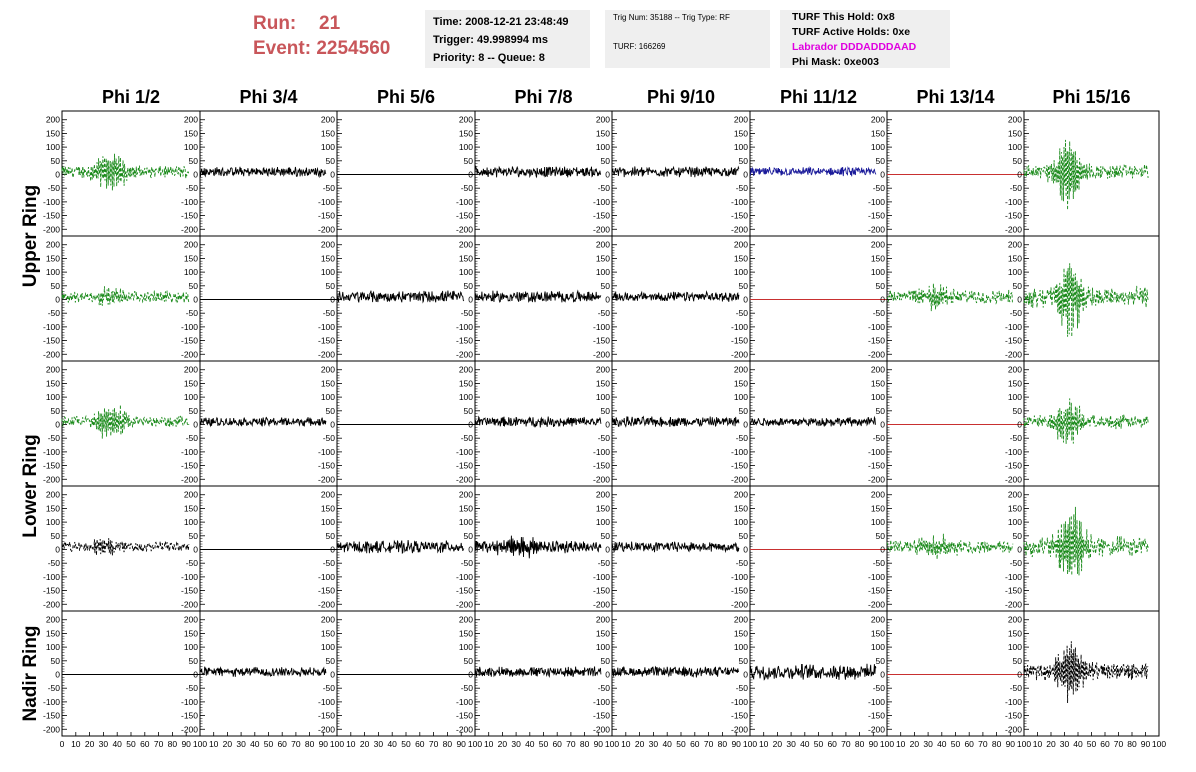  Describe the element at coordinates (681, 97) in the screenshot. I see `column-title: Phi 9/10` at that location.